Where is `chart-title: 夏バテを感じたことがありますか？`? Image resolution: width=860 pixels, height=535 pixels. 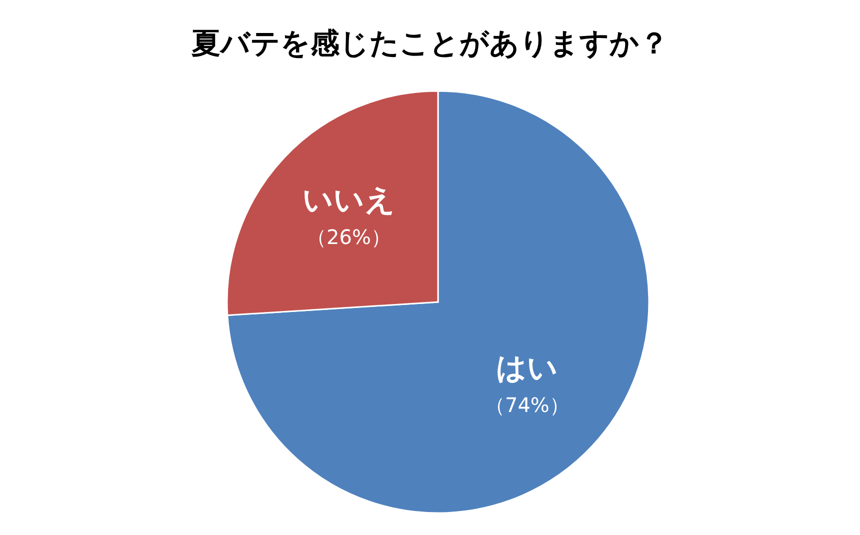 chart-title: 夏バテを感じたことがありますか？ is located at coordinates (430, 43).